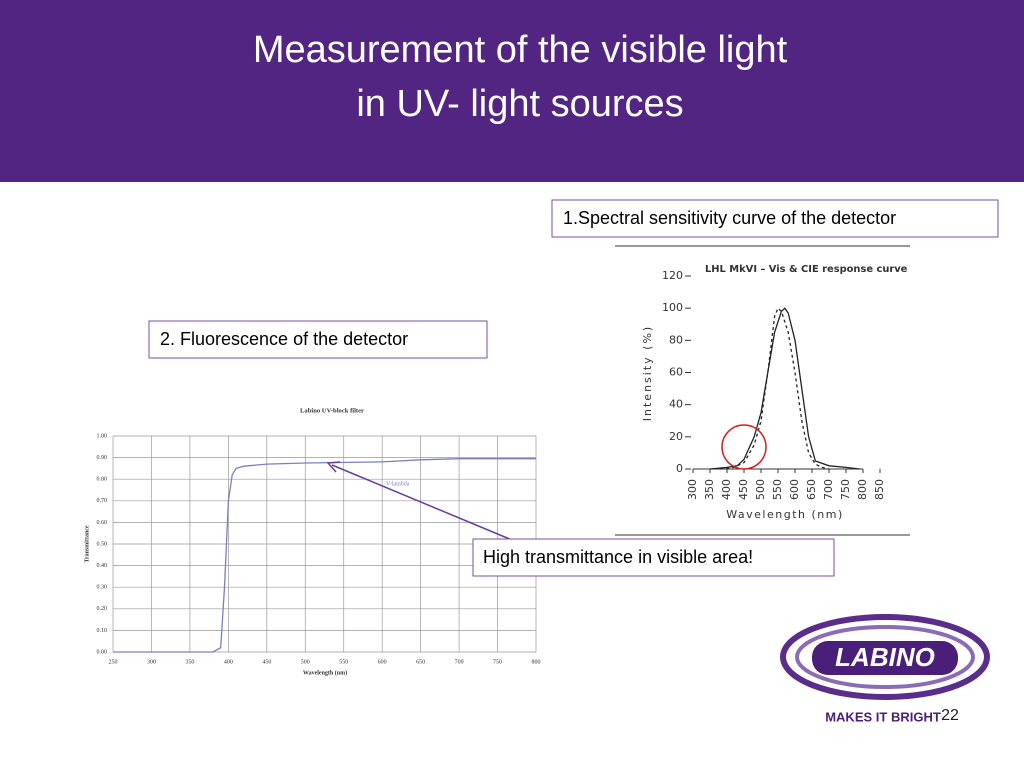  I want to click on y-tick-label: 0.80, so click(102, 480).